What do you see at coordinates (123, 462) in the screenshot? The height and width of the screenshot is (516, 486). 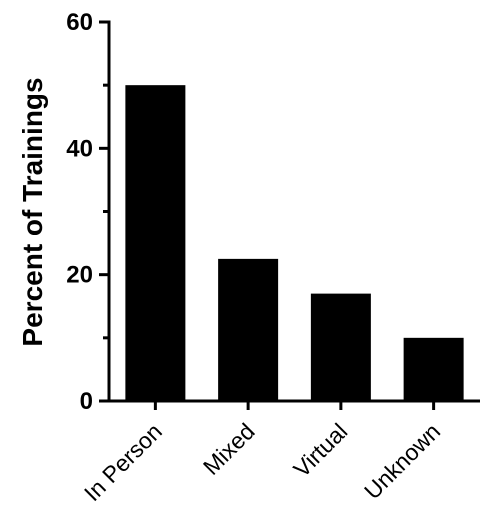 I see `x-tick-label-in-person: In Person` at bounding box center [123, 462].